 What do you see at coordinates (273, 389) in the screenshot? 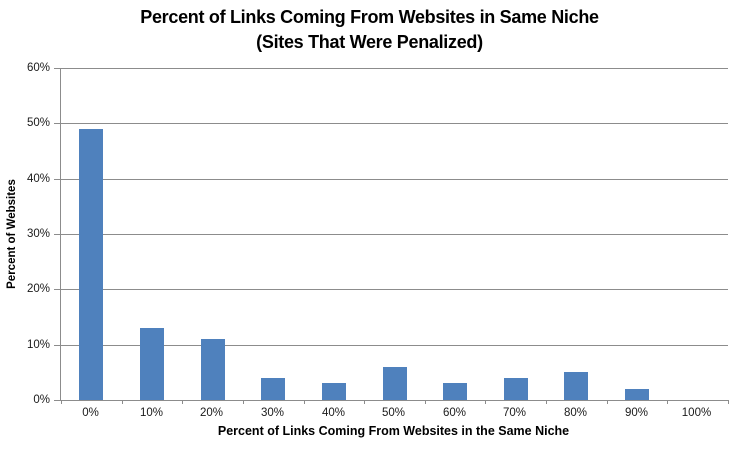
I see `bar-30%` at bounding box center [273, 389].